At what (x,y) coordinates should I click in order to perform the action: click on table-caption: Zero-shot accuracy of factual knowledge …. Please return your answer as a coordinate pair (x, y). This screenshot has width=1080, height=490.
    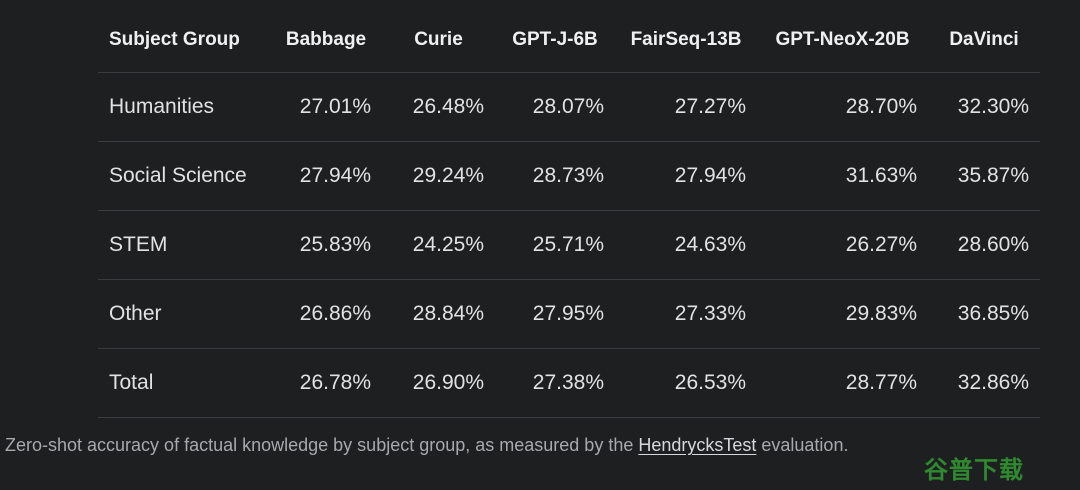
    Looking at the image, I should click on (426, 445).